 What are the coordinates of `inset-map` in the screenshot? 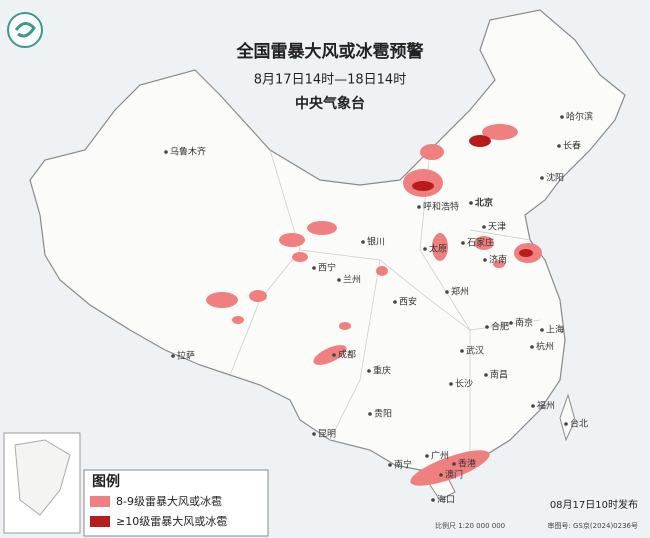 It's located at (42, 483).